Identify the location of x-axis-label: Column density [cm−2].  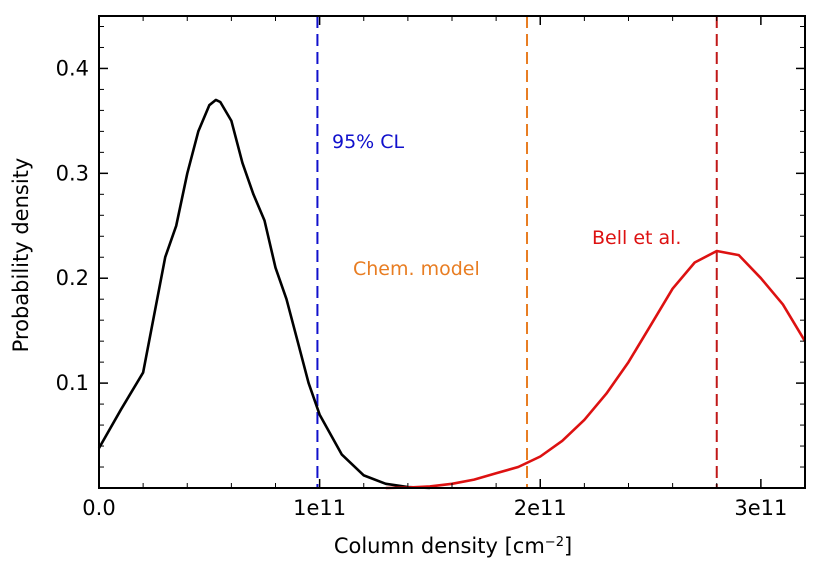
(453, 546).